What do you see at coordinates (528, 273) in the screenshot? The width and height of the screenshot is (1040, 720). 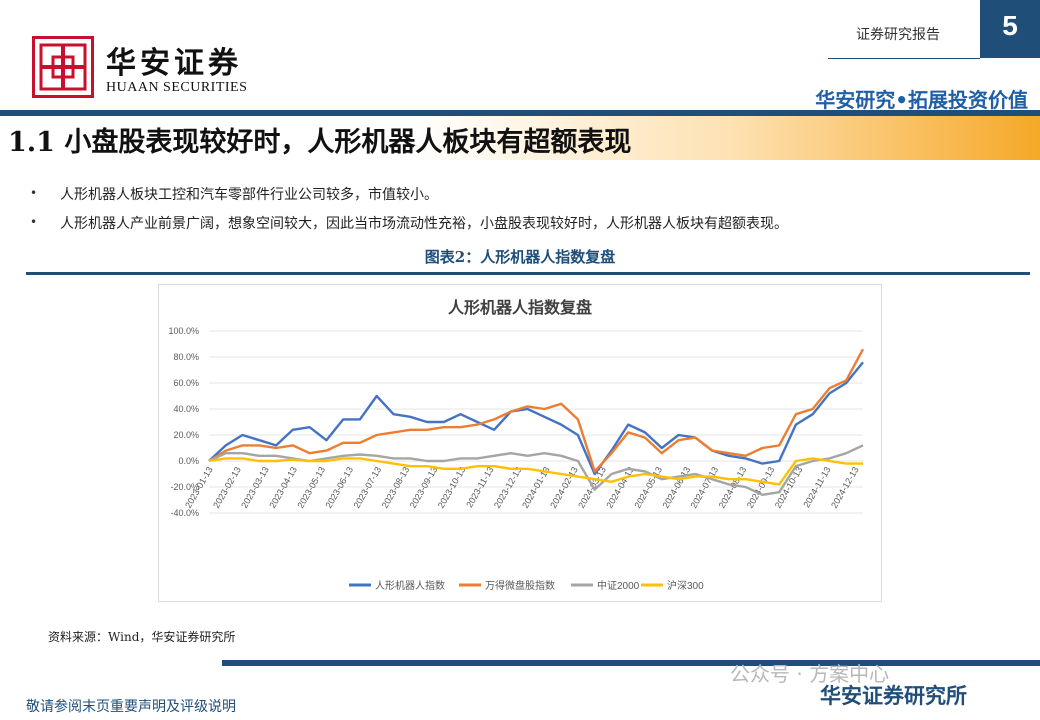 I see `figure-rule` at bounding box center [528, 273].